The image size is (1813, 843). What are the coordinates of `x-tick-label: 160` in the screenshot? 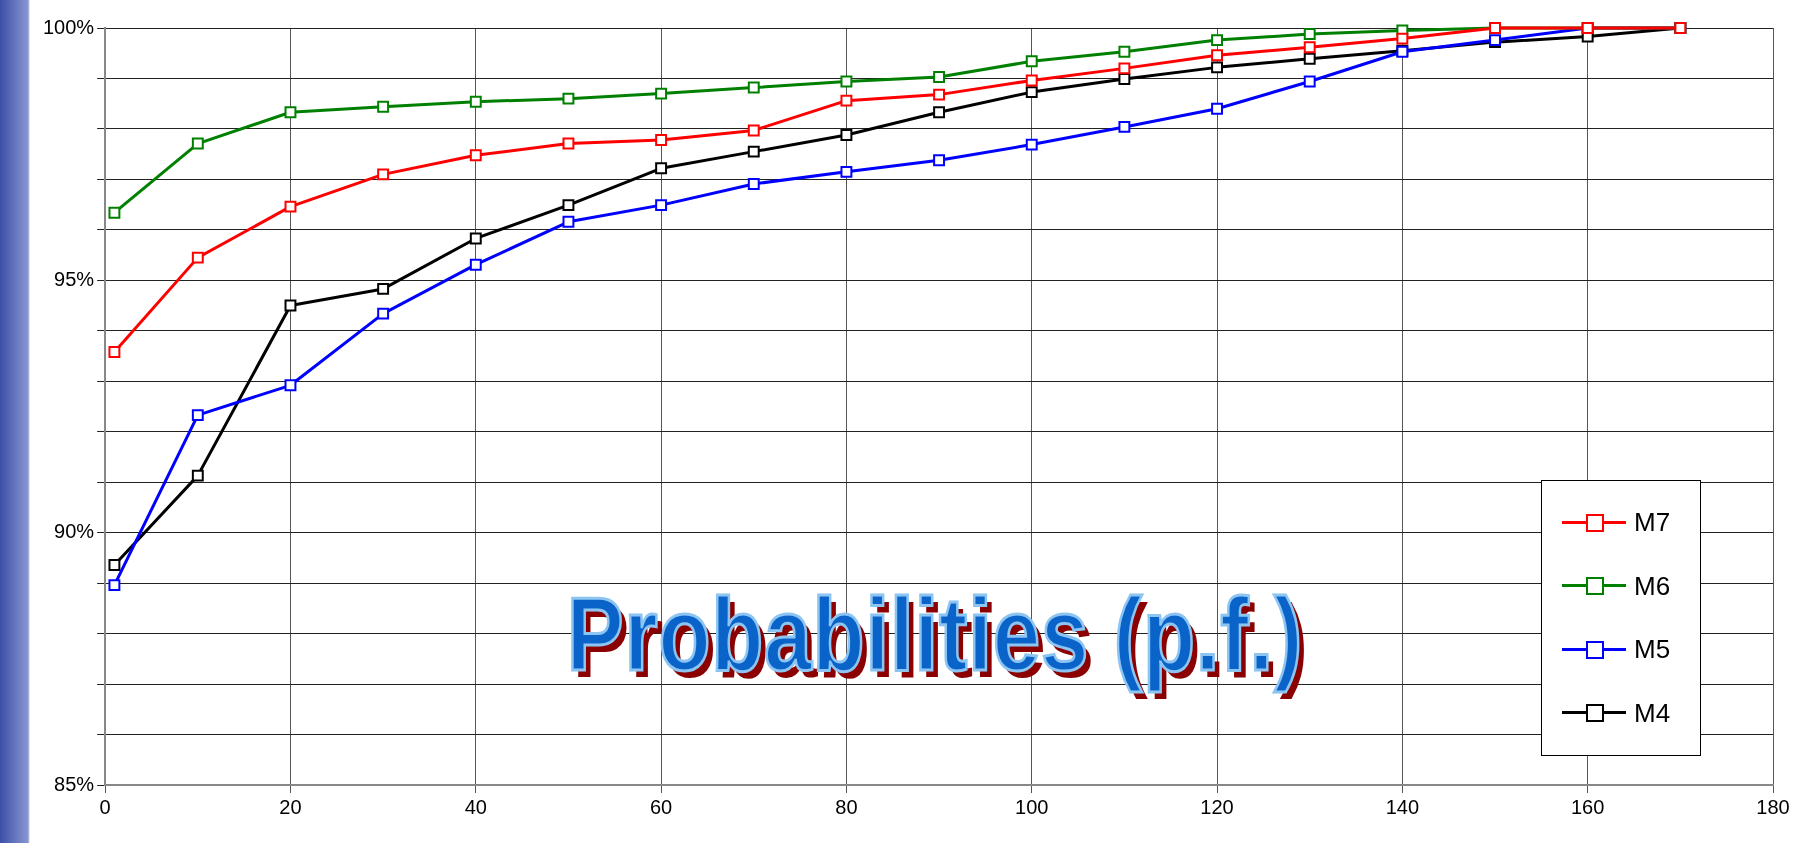 It's located at (1588, 806).